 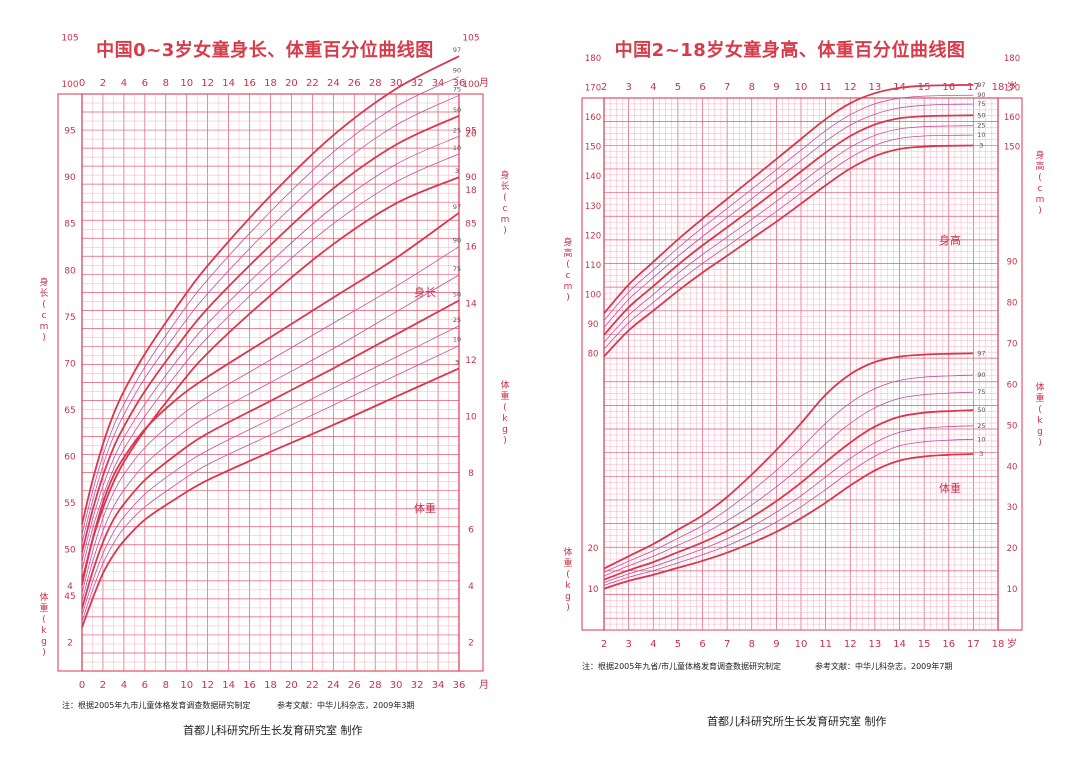 What do you see at coordinates (44, 620) in the screenshot?
I see `weight-axis-label-left: (` at bounding box center [44, 620].